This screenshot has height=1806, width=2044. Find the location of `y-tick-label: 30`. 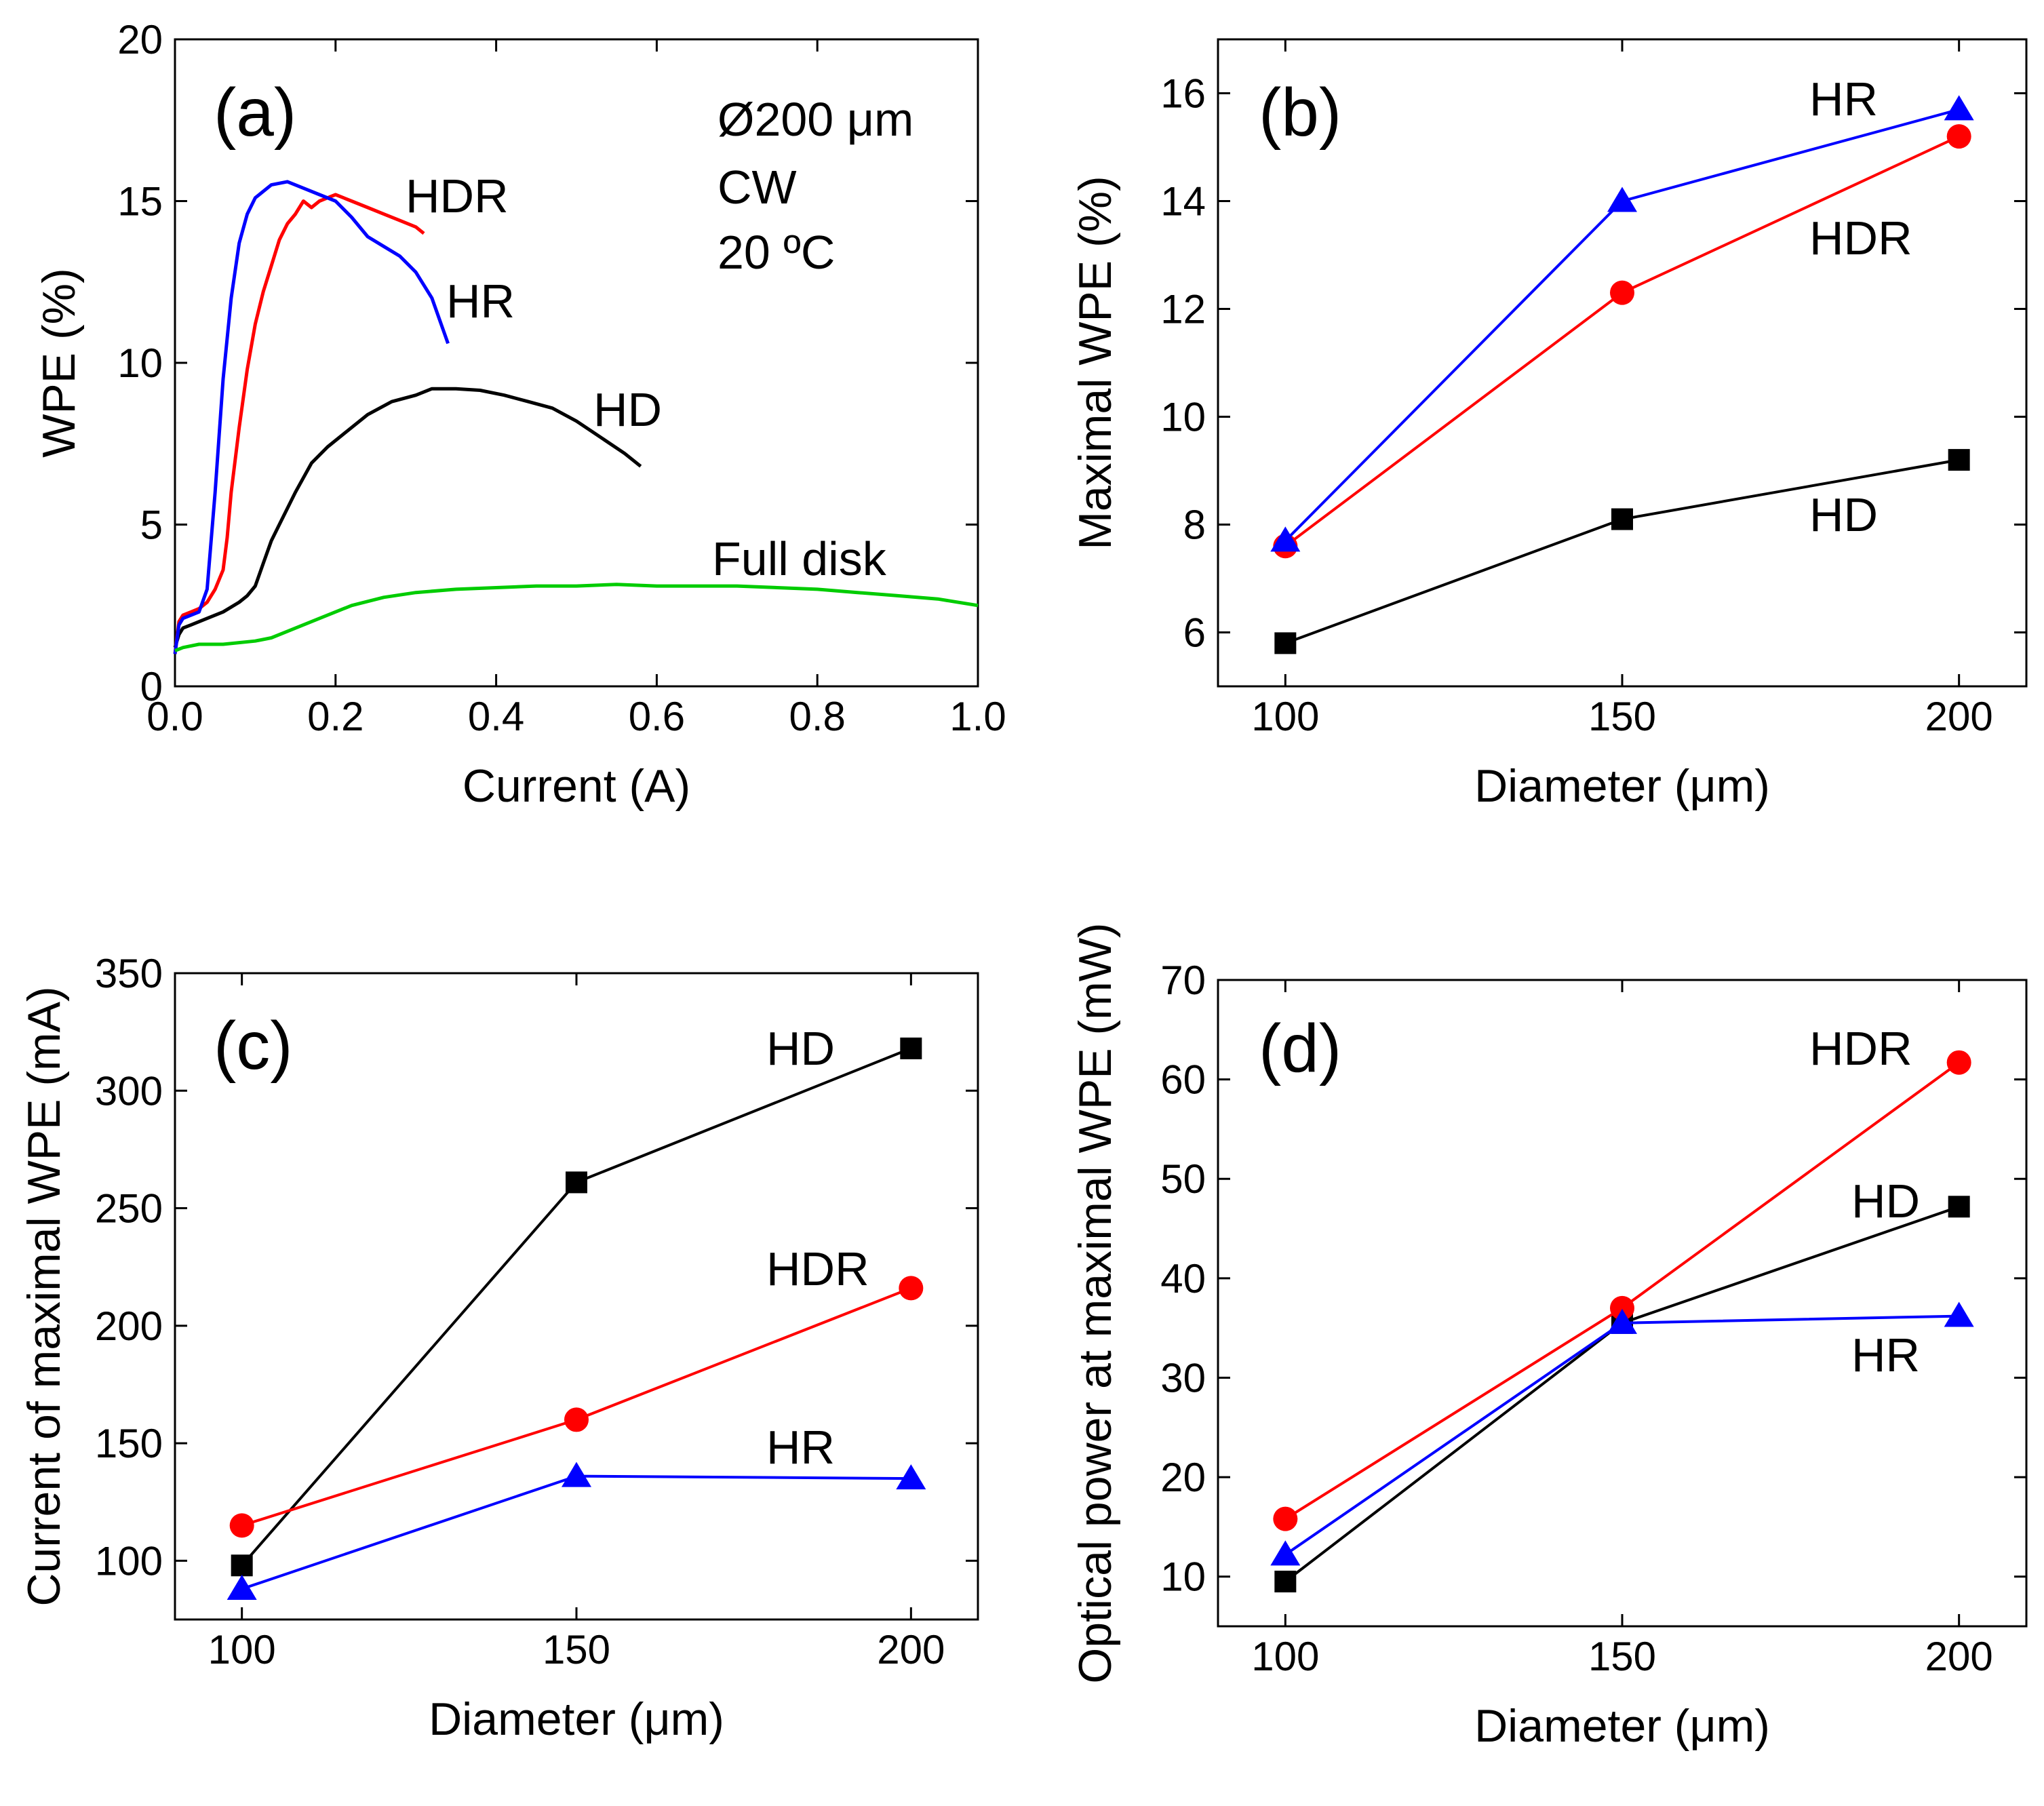

y-tick-label: 30 is located at coordinates (1183, 1377).